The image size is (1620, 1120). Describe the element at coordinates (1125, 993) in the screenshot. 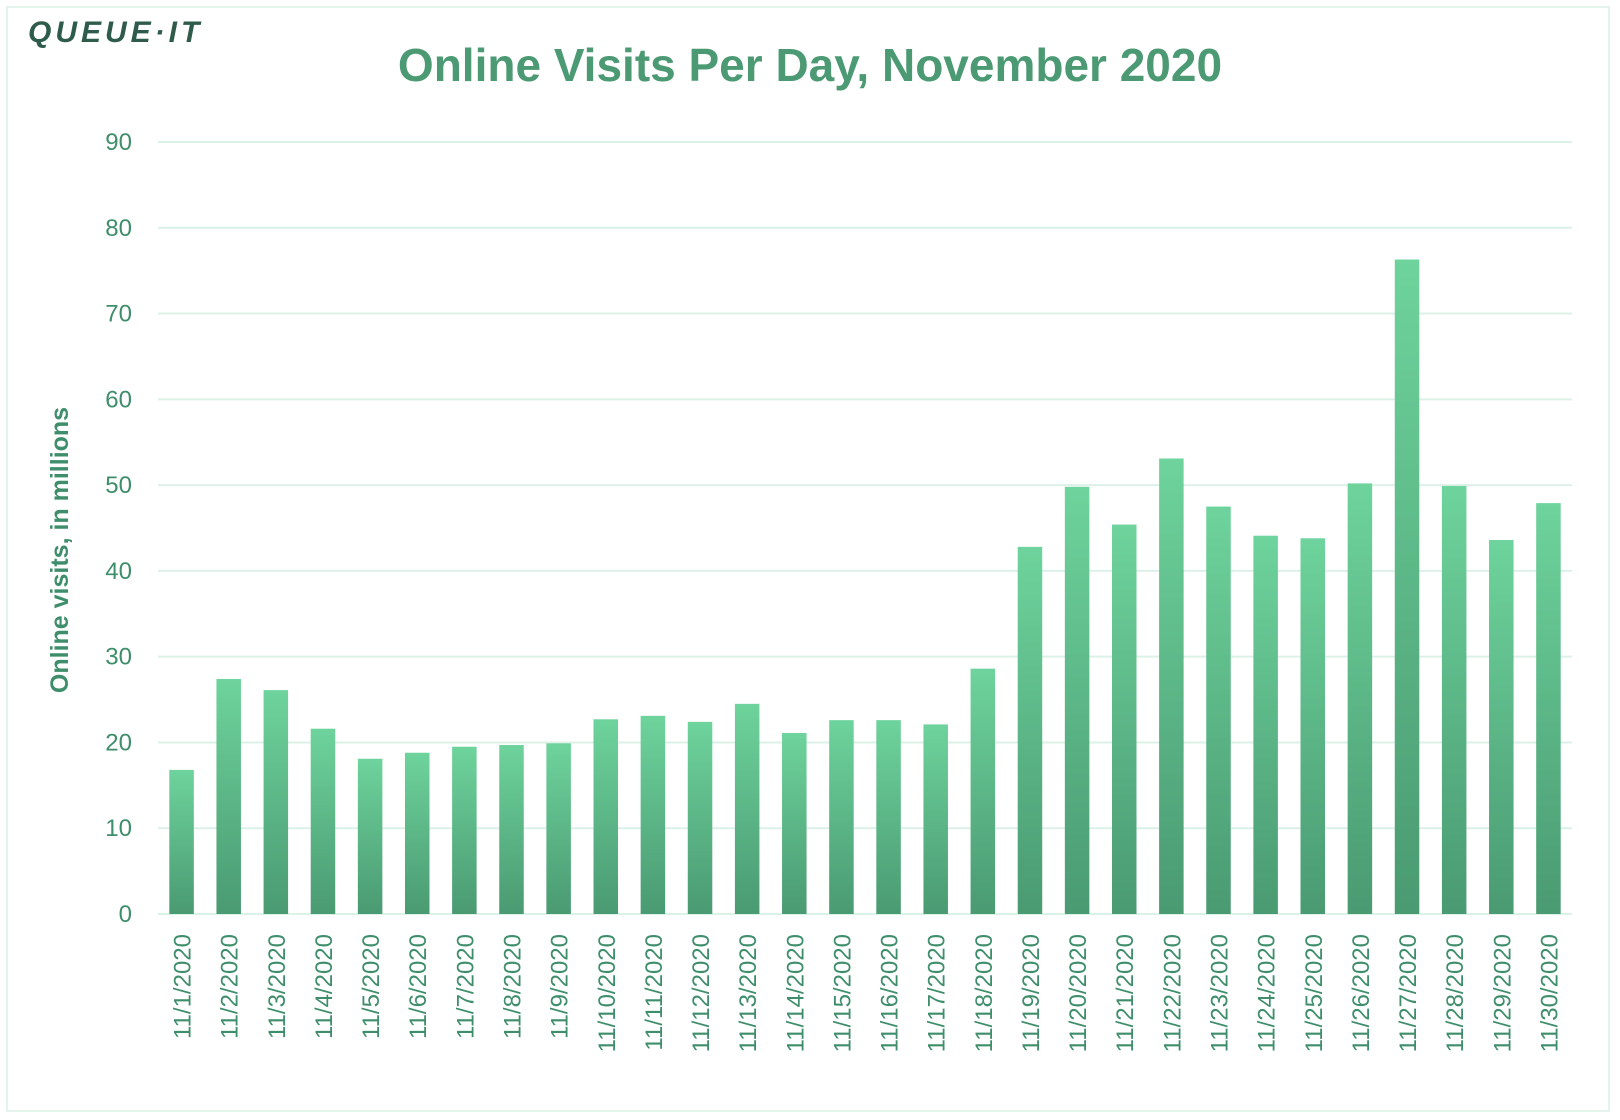

I see `x-tick-label: 11/21/2020` at that location.